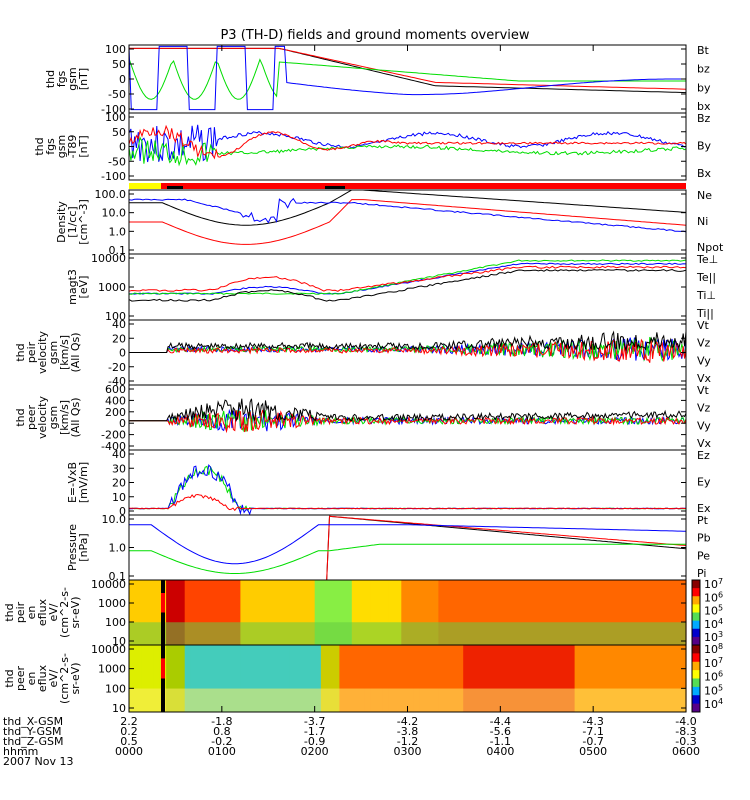  Describe the element at coordinates (704, 378) in the screenshot. I see `legend-vx: Vx` at that location.